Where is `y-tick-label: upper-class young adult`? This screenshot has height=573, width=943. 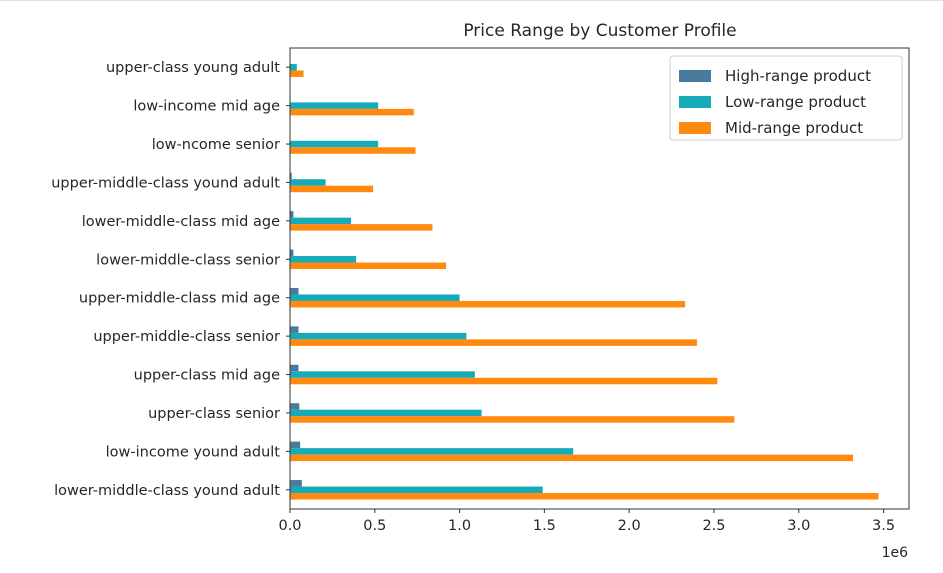 y-tick-label: upper-class young adult is located at coordinates (193, 68).